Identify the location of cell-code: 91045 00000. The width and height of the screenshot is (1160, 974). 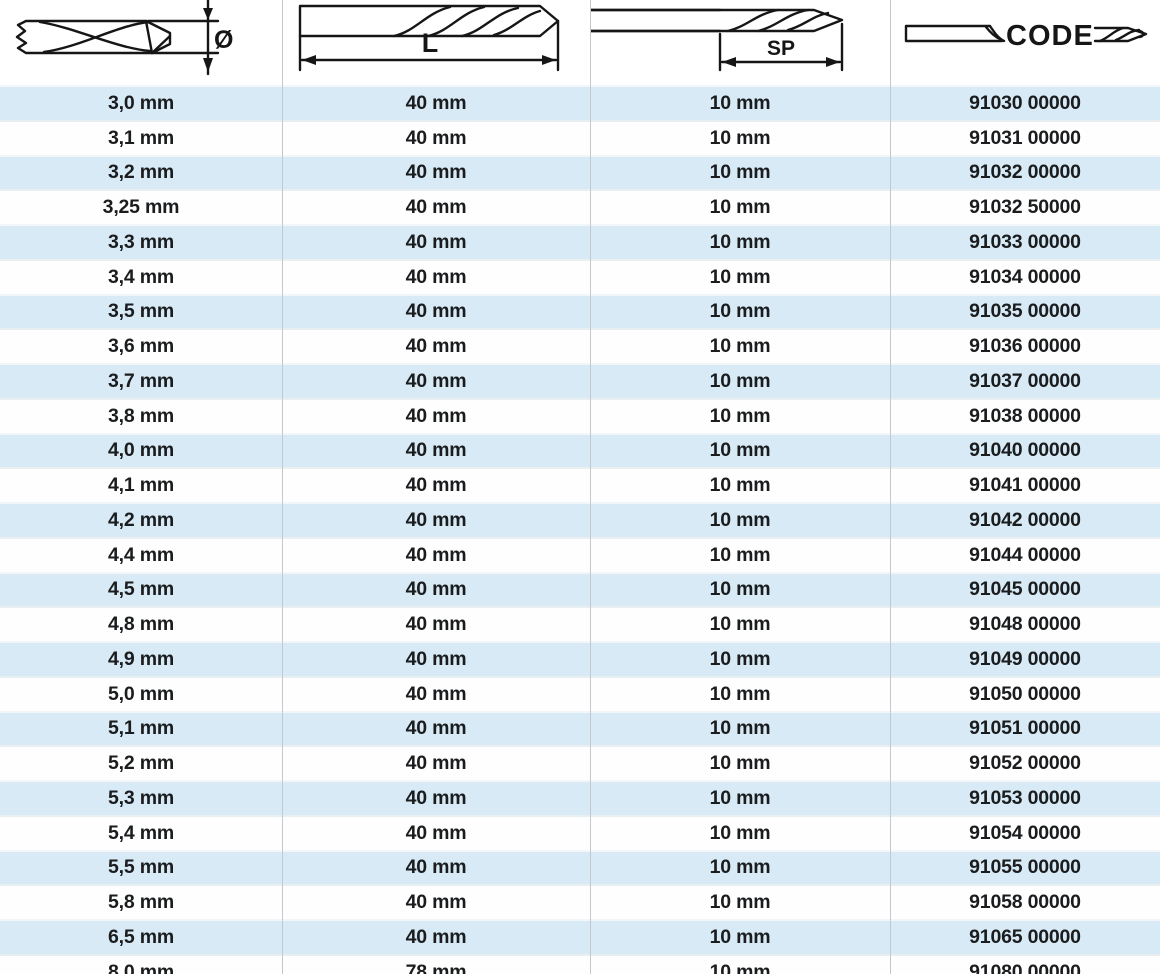
(1025, 589).